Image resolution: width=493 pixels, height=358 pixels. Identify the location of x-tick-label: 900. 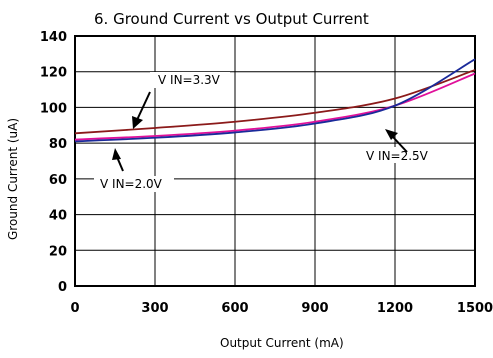
(314, 308).